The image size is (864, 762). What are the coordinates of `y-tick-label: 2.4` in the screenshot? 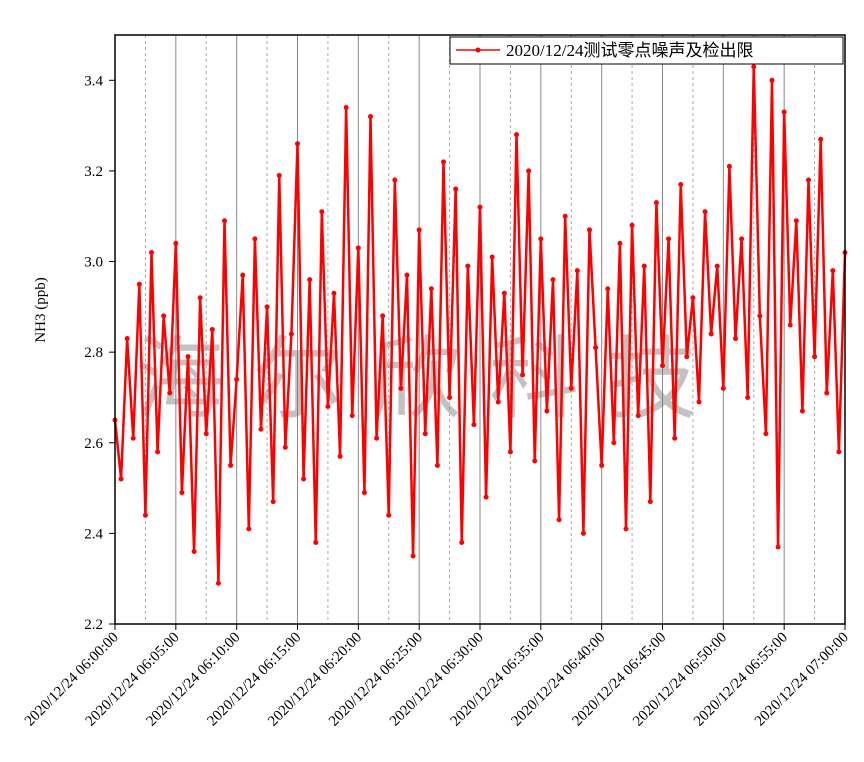 It's located at (93, 534).